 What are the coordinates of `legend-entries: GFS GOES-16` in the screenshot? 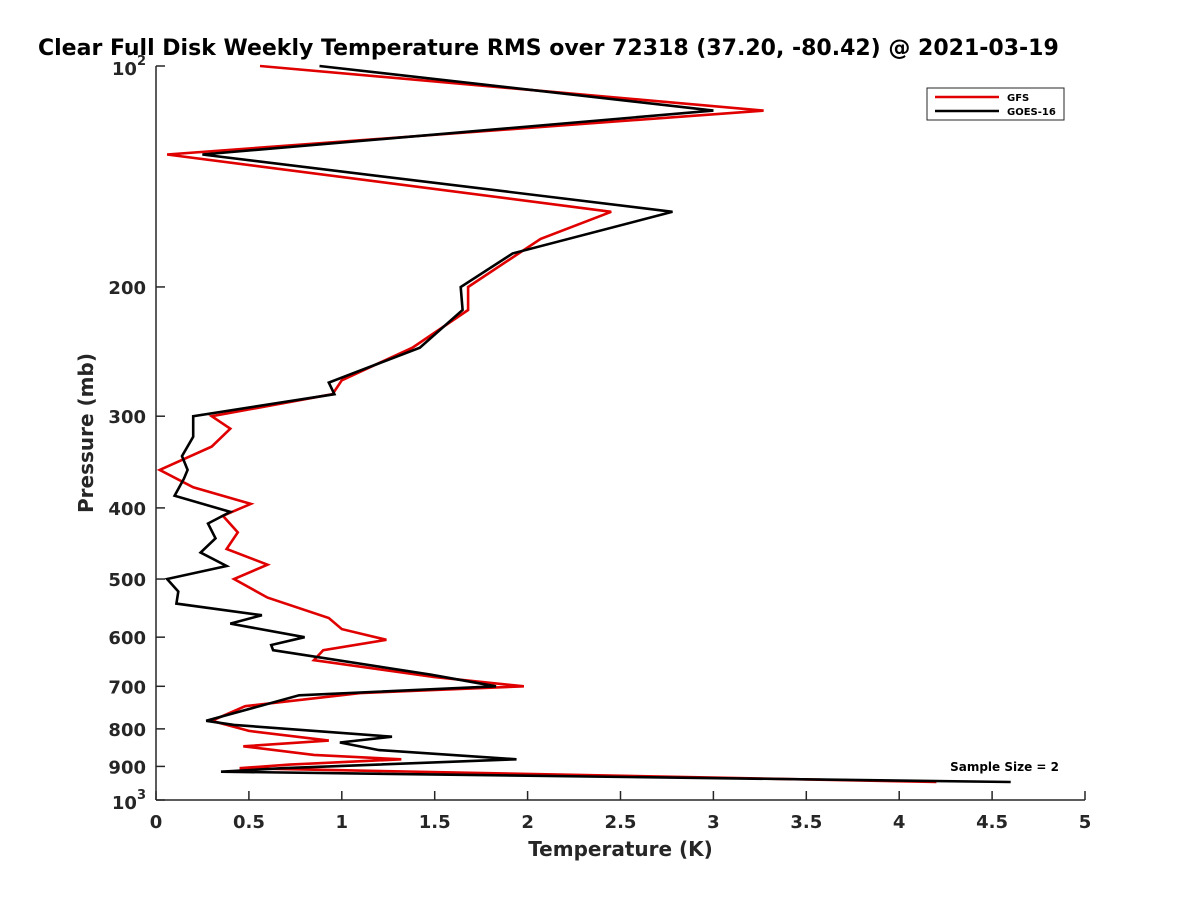 It's located at (995, 105).